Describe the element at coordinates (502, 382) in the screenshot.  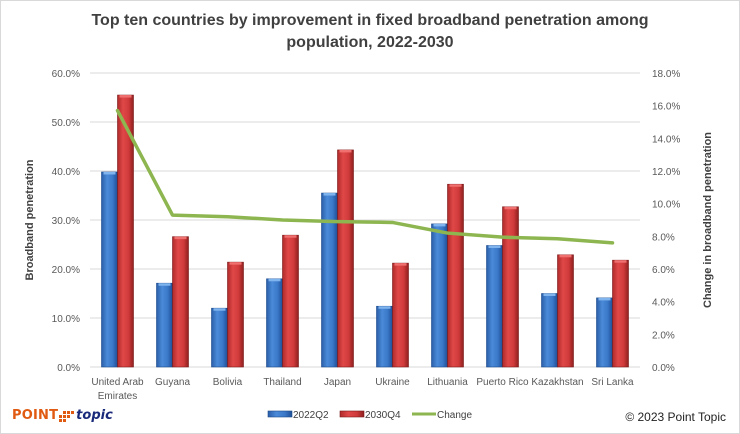
I see `x-tick-label: Puerto Rico` at that location.